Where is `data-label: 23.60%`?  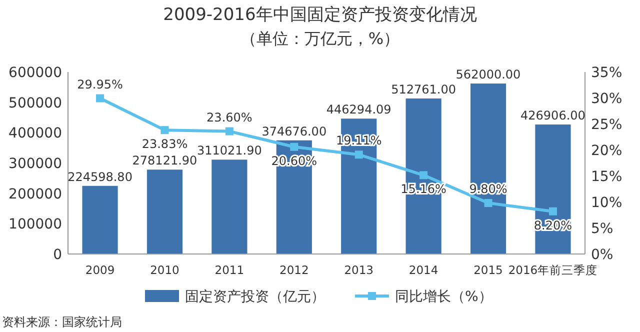 data-label: 23.60% is located at coordinates (229, 117).